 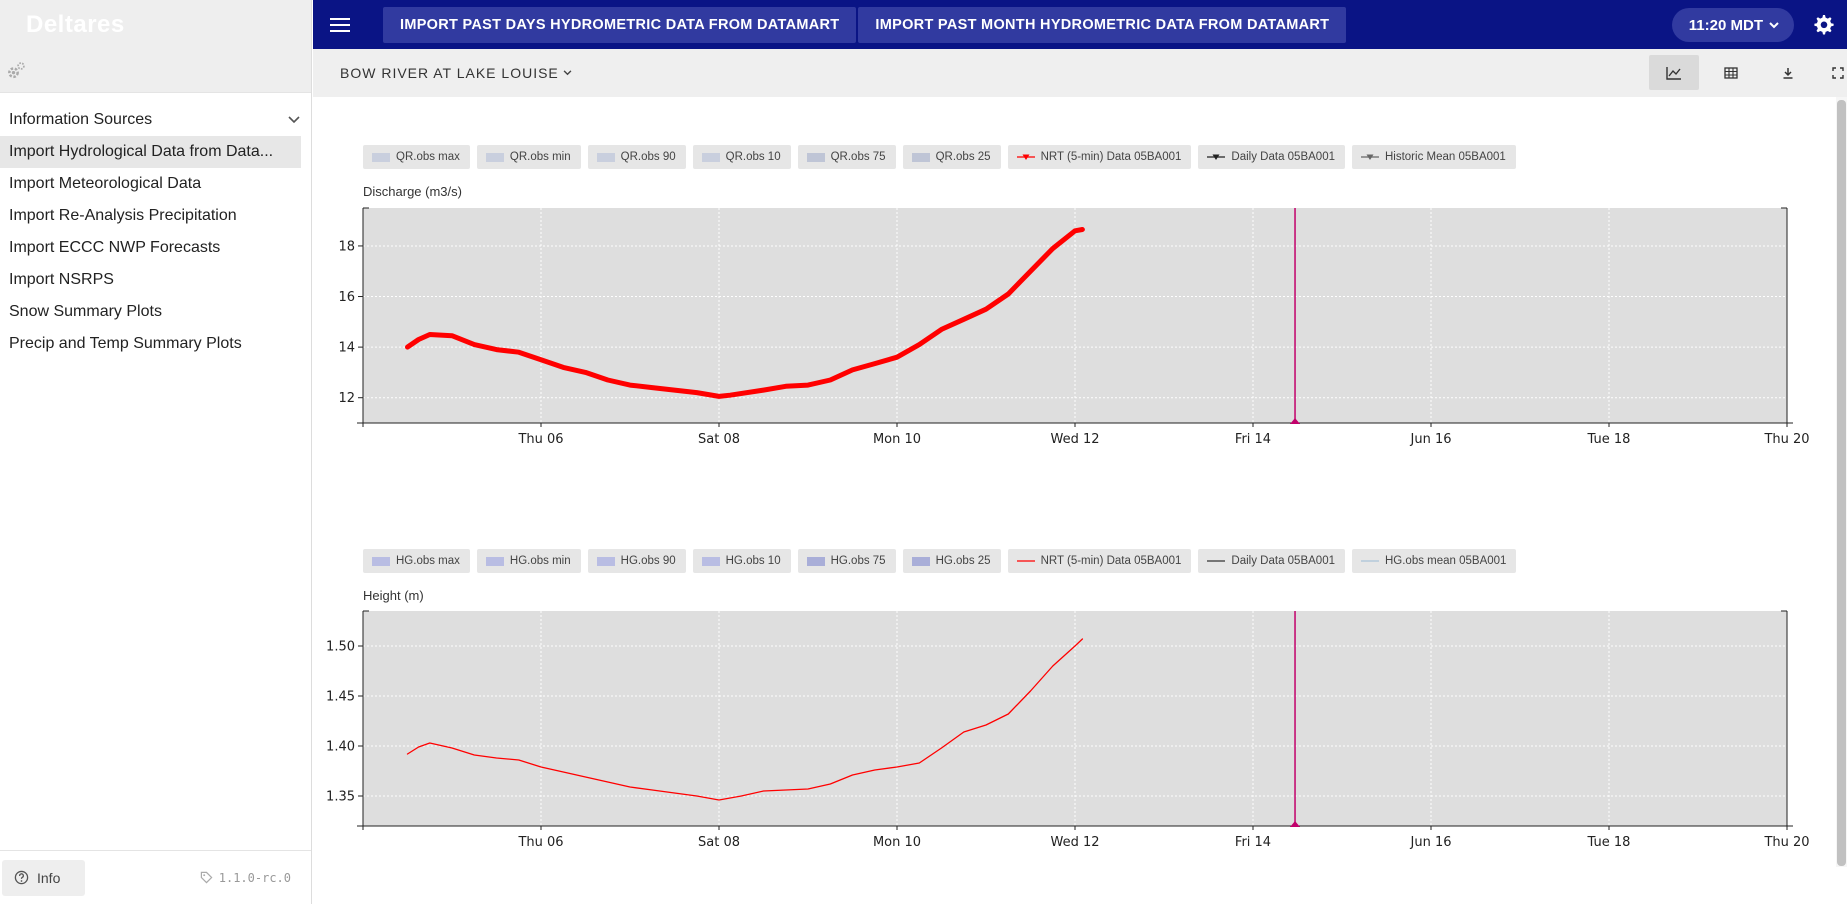 I want to click on legend-item: Historic Mean 05BA001, so click(x=1433, y=157).